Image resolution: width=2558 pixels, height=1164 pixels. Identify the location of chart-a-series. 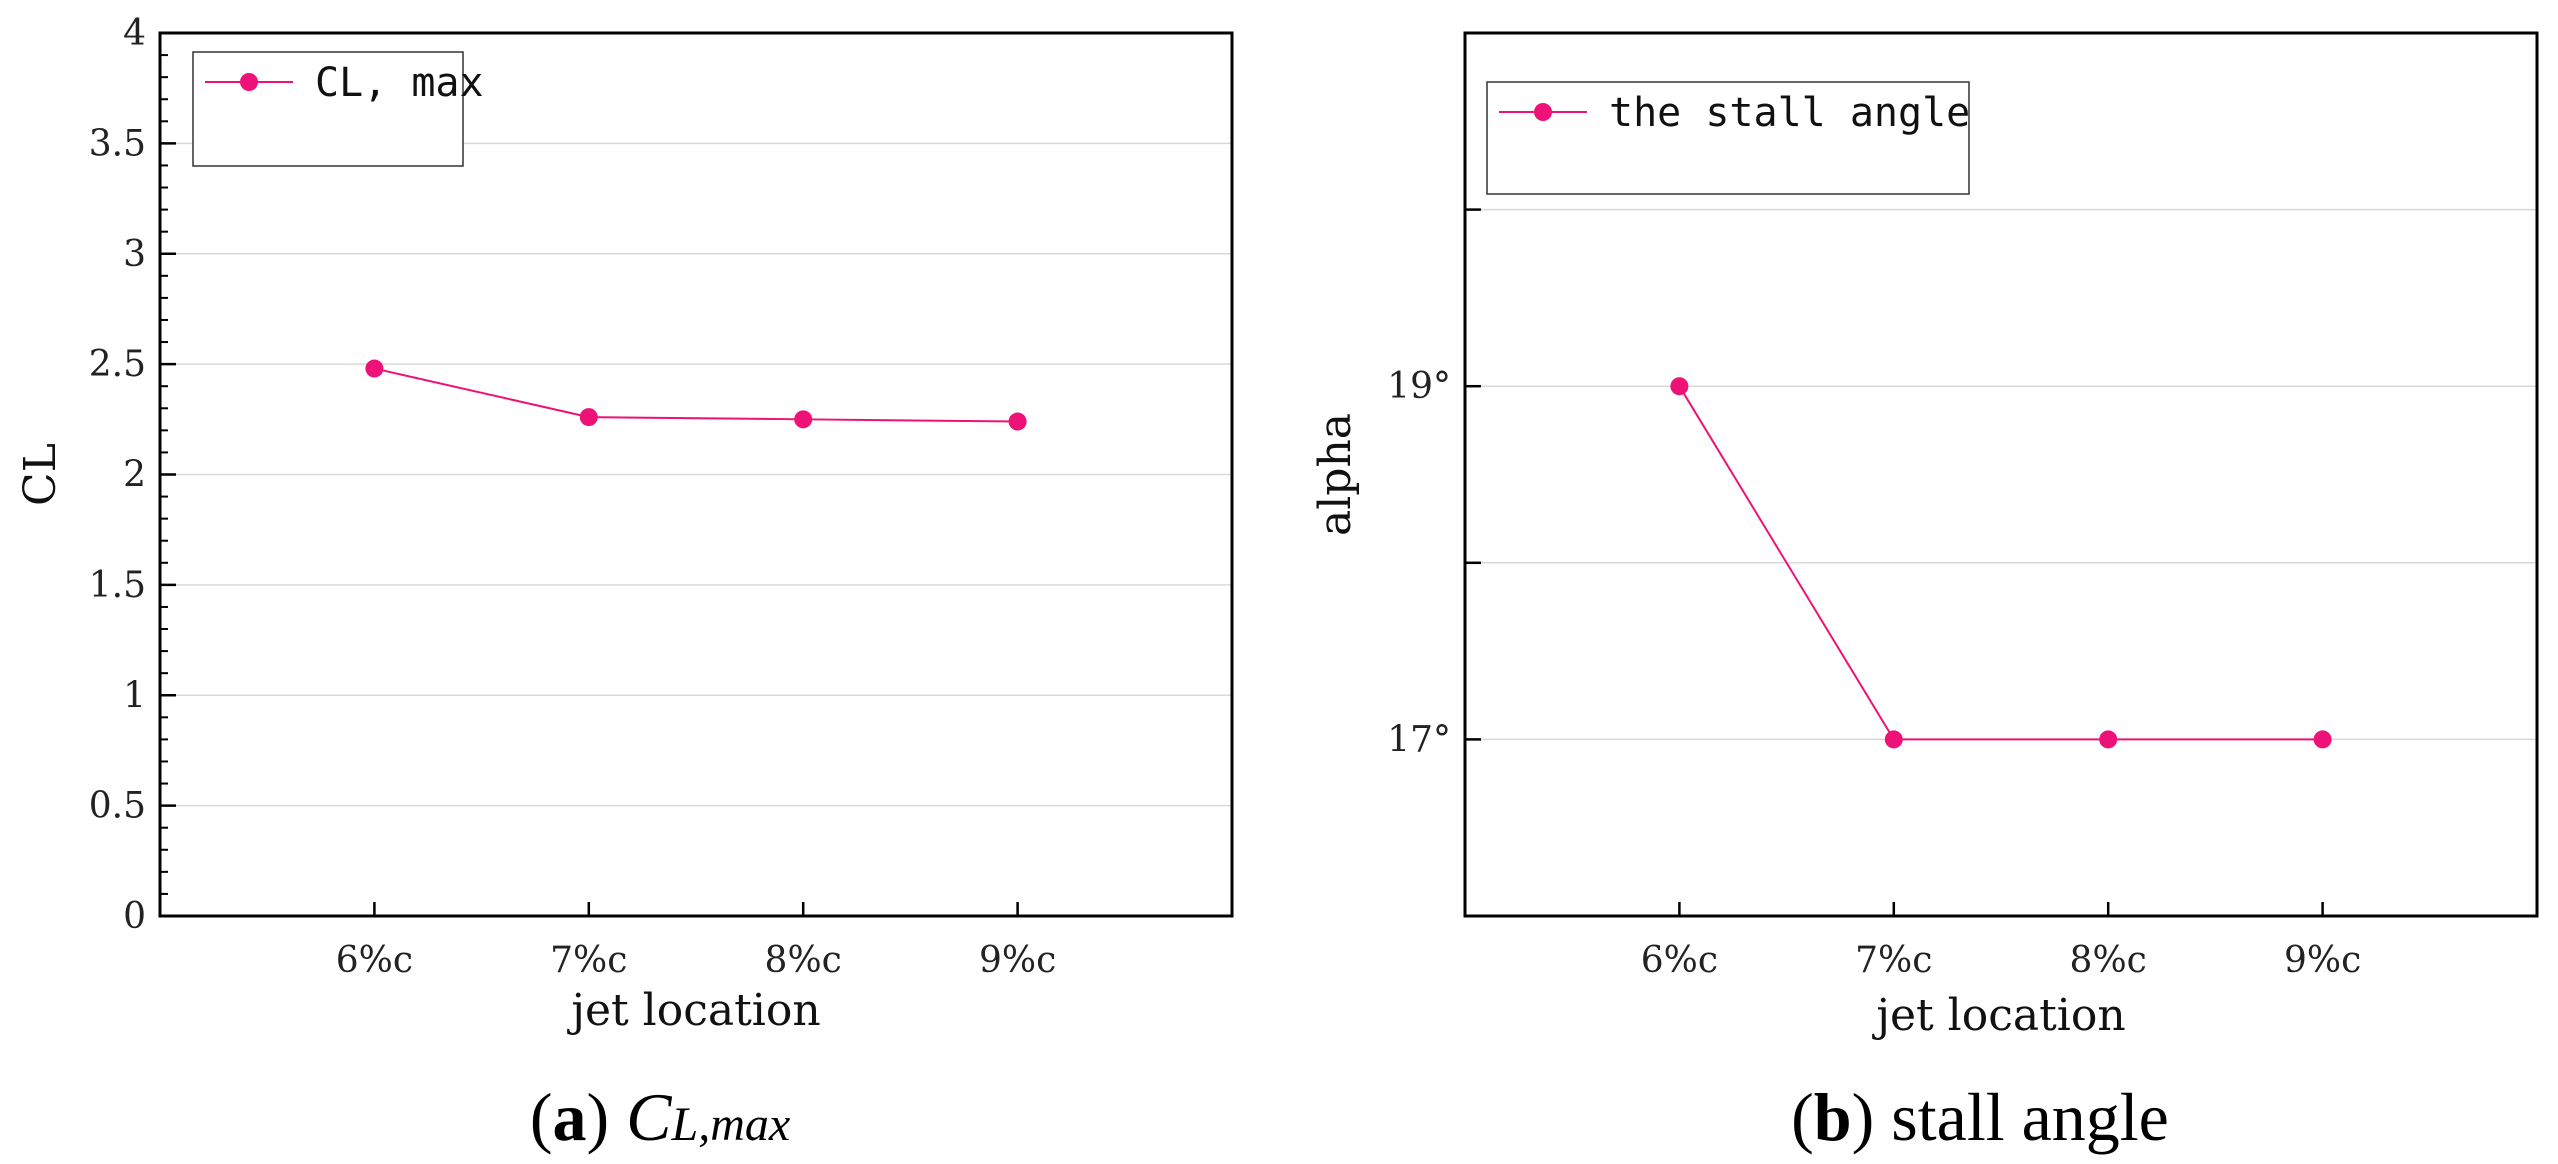
(696, 395).